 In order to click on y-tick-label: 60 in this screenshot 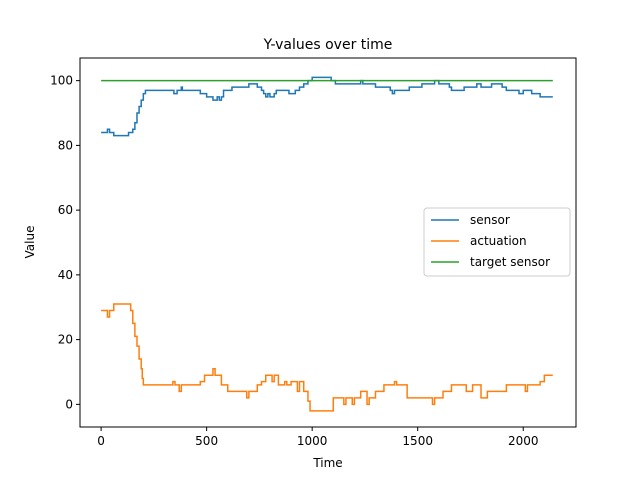, I will do `click(65, 210)`.